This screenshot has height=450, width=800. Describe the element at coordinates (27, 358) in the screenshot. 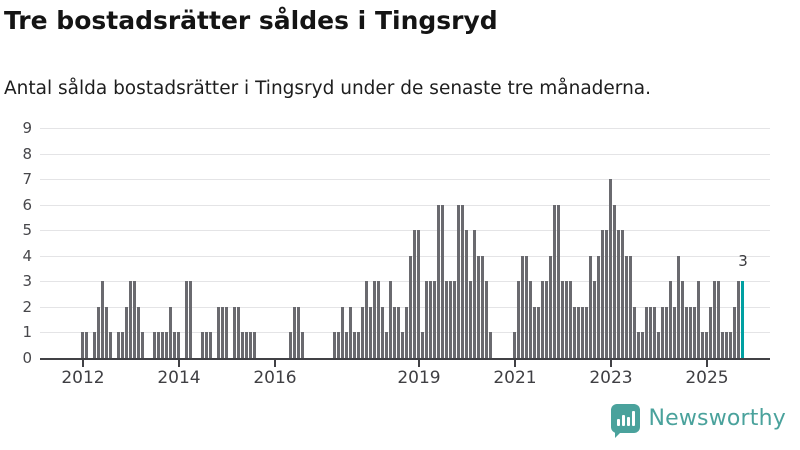

I see `y-axis-label-0: 0` at that location.